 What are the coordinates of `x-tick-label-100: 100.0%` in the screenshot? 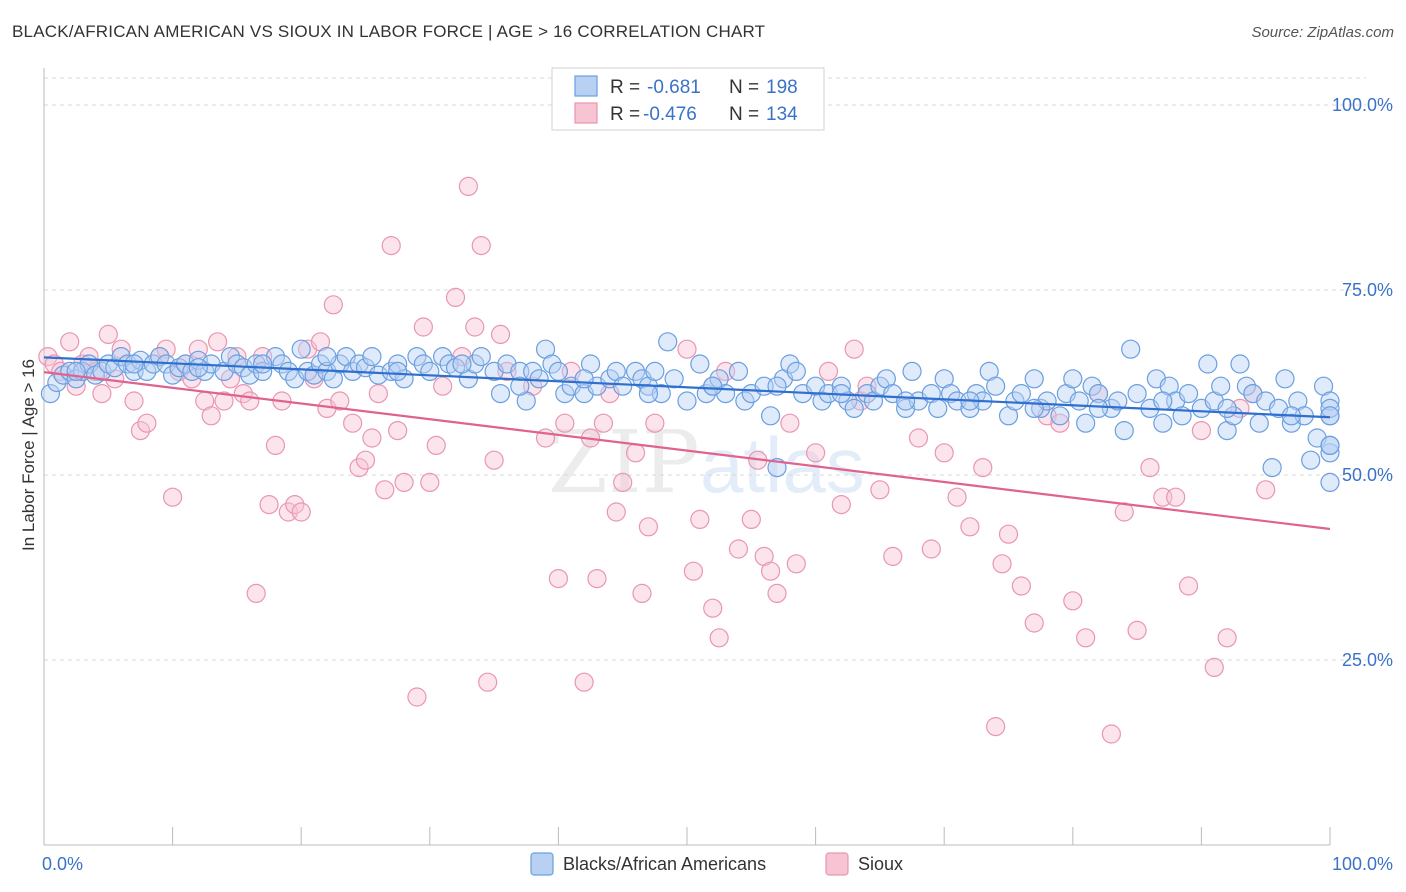 It's located at (1362, 864).